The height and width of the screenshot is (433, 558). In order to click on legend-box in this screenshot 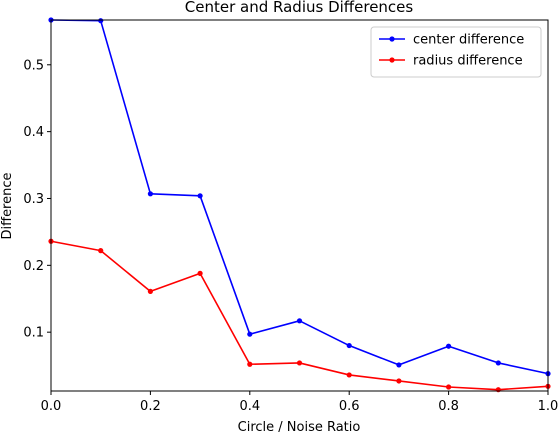, I will do `click(456, 52)`.